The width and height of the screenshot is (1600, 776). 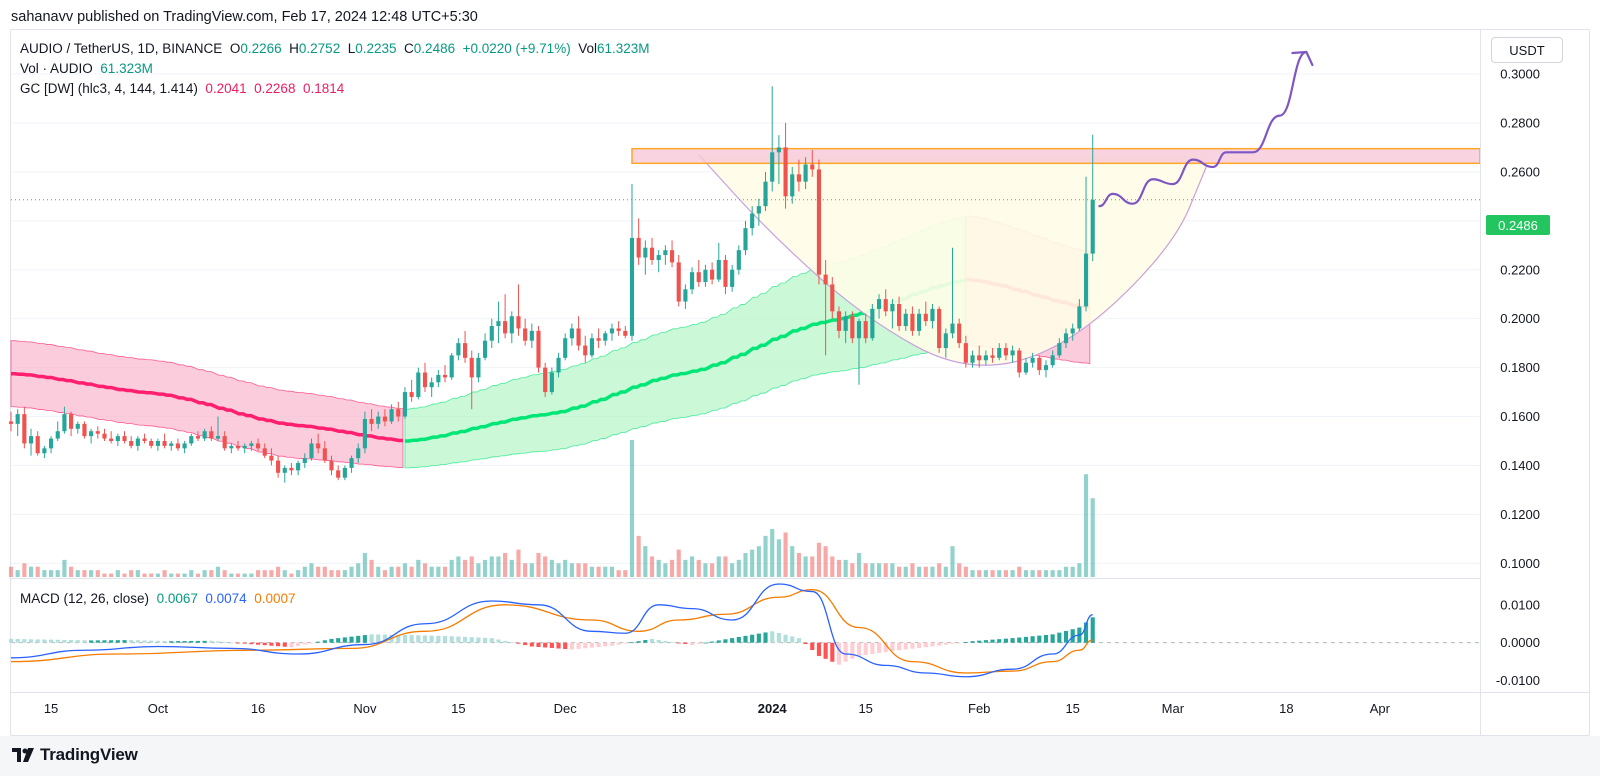 What do you see at coordinates (1518, 680) in the screenshot?
I see `macd-tick-label: -0.0100` at bounding box center [1518, 680].